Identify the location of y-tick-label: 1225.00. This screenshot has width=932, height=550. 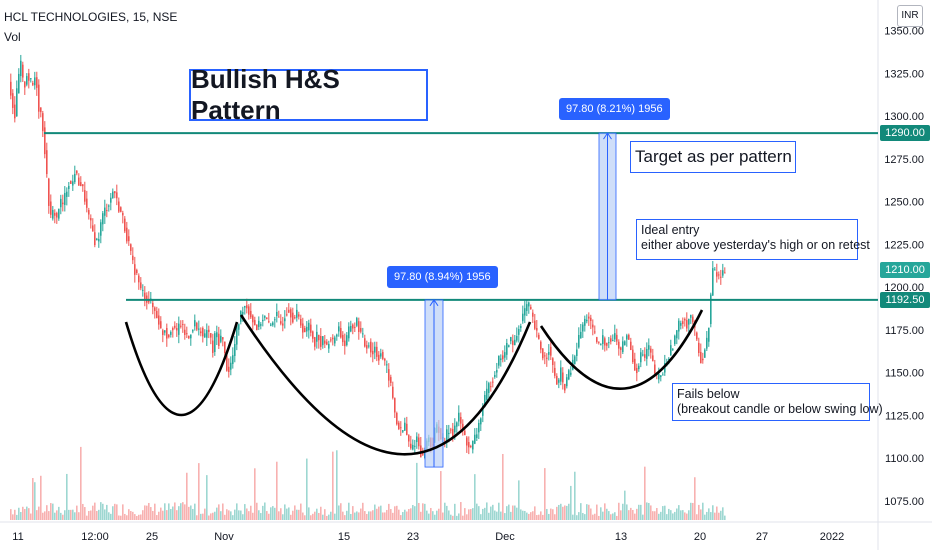
(904, 245).